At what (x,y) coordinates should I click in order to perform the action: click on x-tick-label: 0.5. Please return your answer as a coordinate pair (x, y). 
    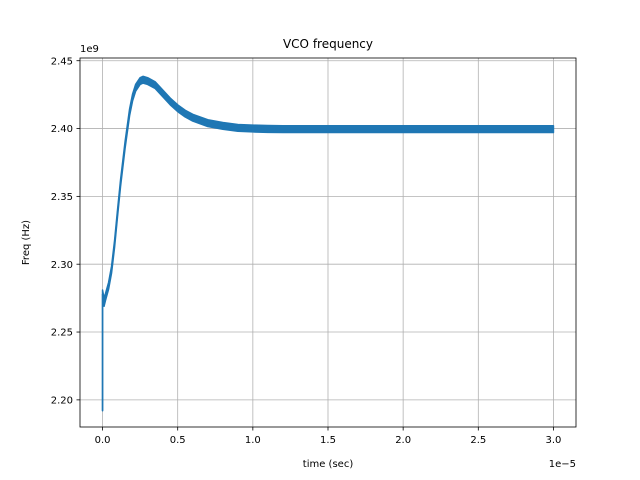
    Looking at the image, I should click on (178, 440).